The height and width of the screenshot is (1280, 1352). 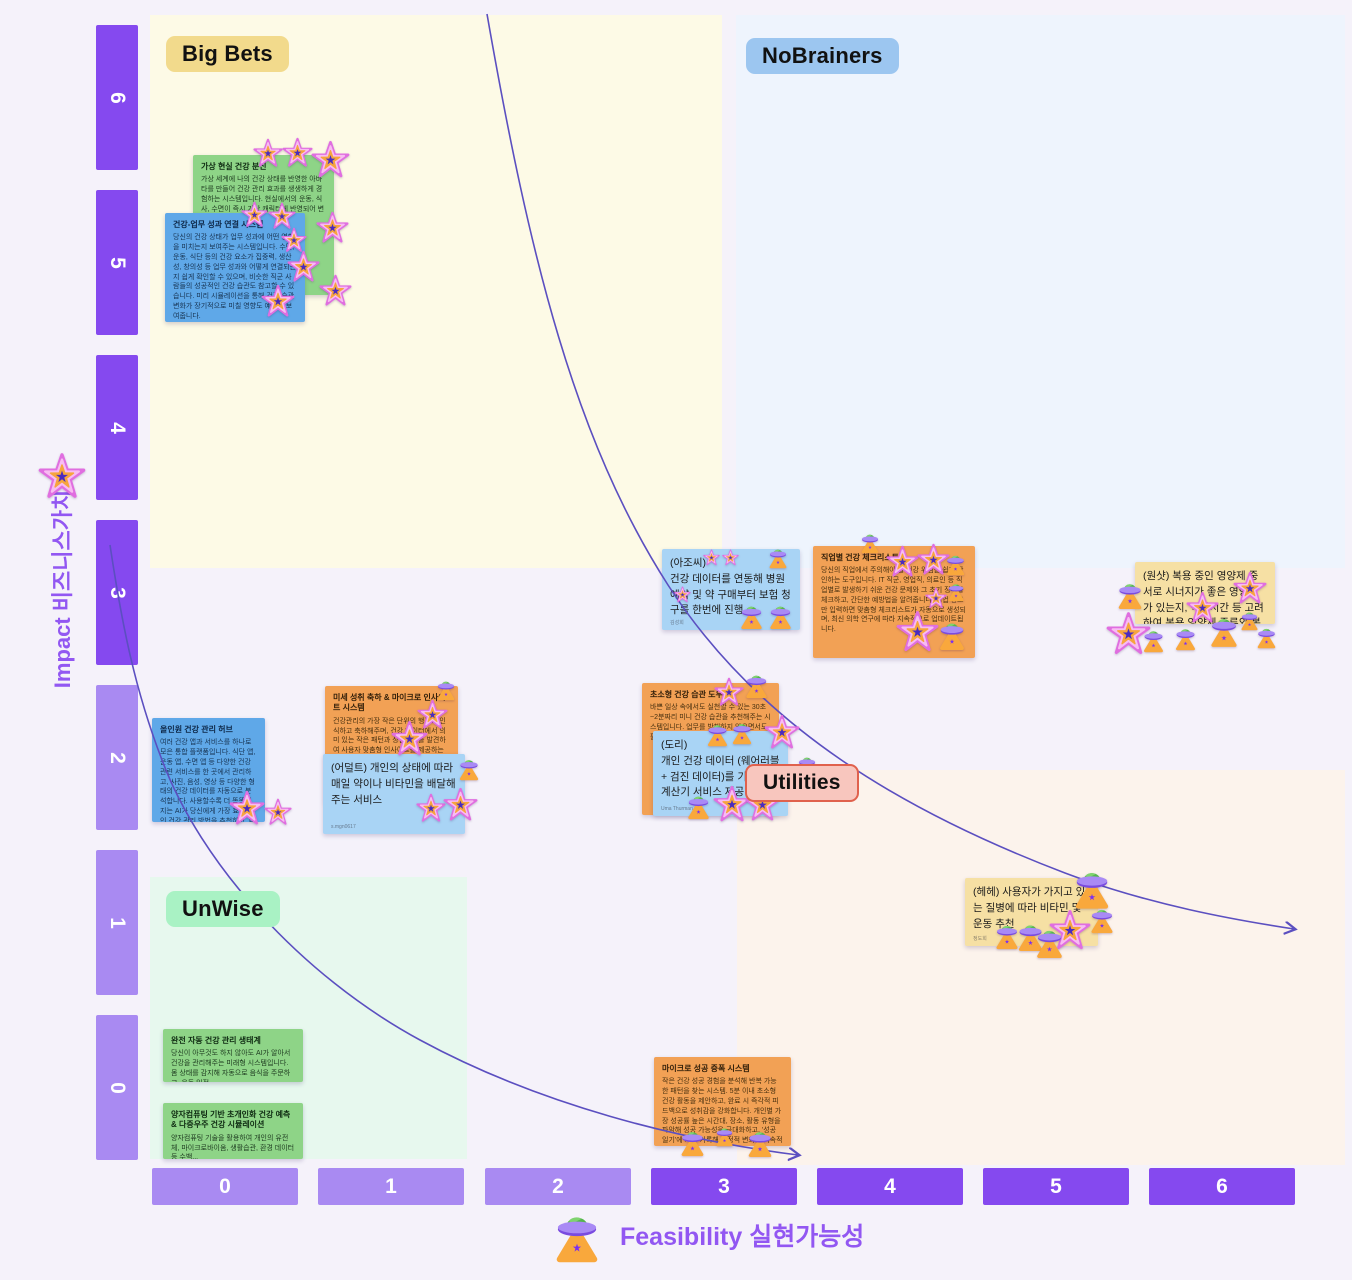 I want to click on y-tick-label: 1, so click(x=117, y=922).